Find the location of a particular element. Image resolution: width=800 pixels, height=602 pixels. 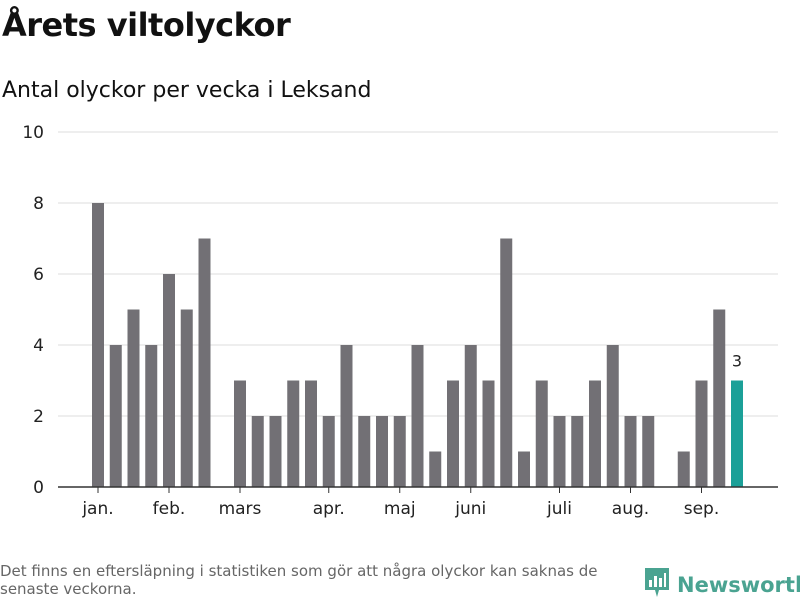

newsworthy-logo-icon is located at coordinates (657, 585).